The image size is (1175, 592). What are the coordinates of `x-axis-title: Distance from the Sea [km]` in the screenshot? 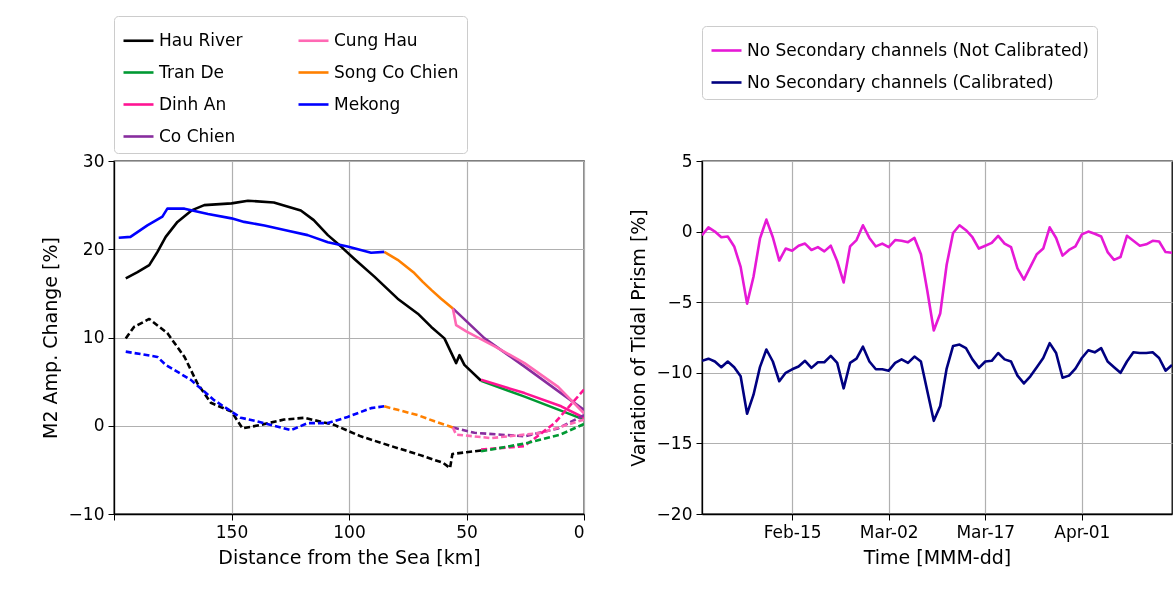 It's located at (349, 556).